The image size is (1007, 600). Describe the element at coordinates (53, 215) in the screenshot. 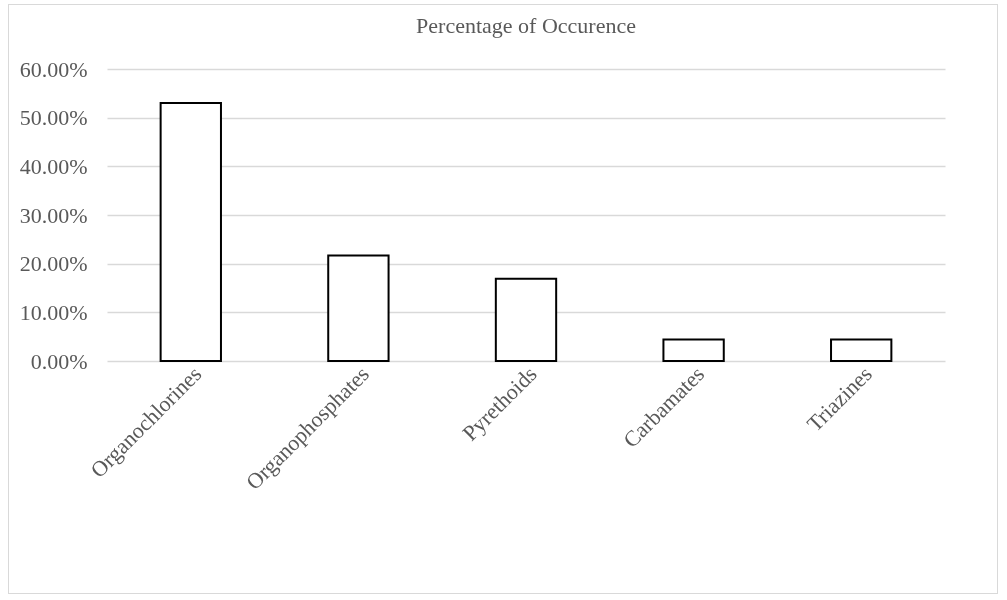

I see `y-tick-label: 30.00%` at that location.